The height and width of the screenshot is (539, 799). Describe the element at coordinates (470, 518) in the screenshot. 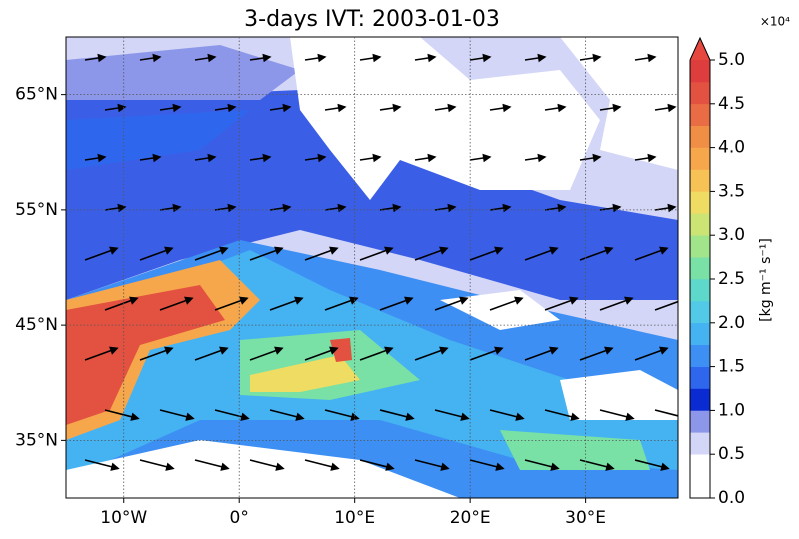

I see `x-tick-label: 20°E` at that location.